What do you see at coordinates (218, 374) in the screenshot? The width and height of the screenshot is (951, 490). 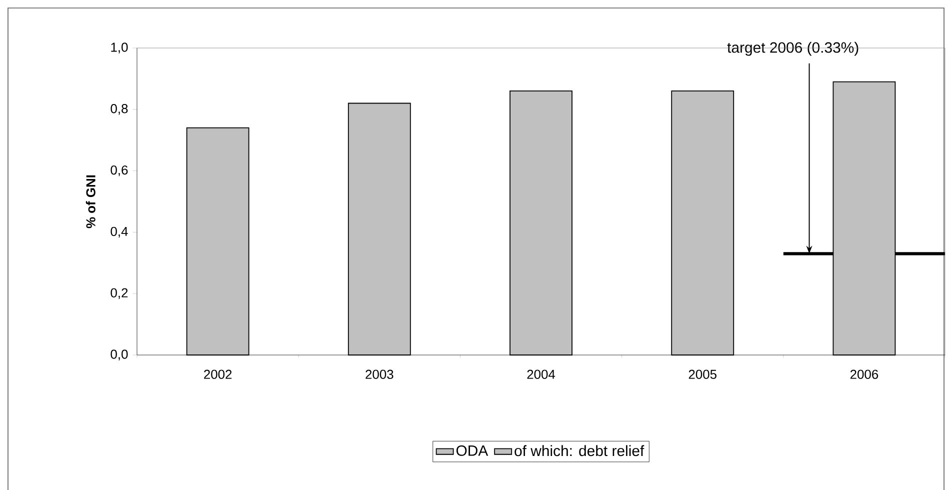 I see `x-tick-label: 2002` at bounding box center [218, 374].